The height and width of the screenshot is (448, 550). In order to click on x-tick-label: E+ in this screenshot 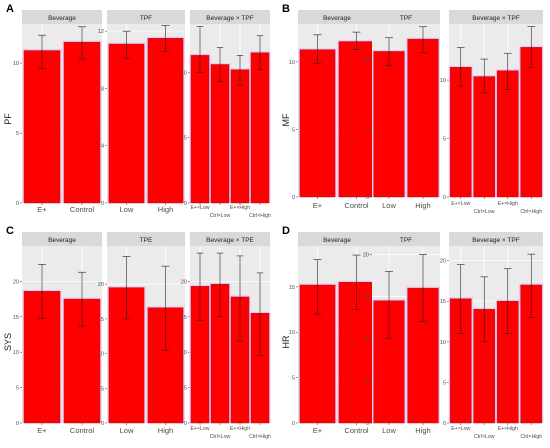, I will do `click(318, 430)`.